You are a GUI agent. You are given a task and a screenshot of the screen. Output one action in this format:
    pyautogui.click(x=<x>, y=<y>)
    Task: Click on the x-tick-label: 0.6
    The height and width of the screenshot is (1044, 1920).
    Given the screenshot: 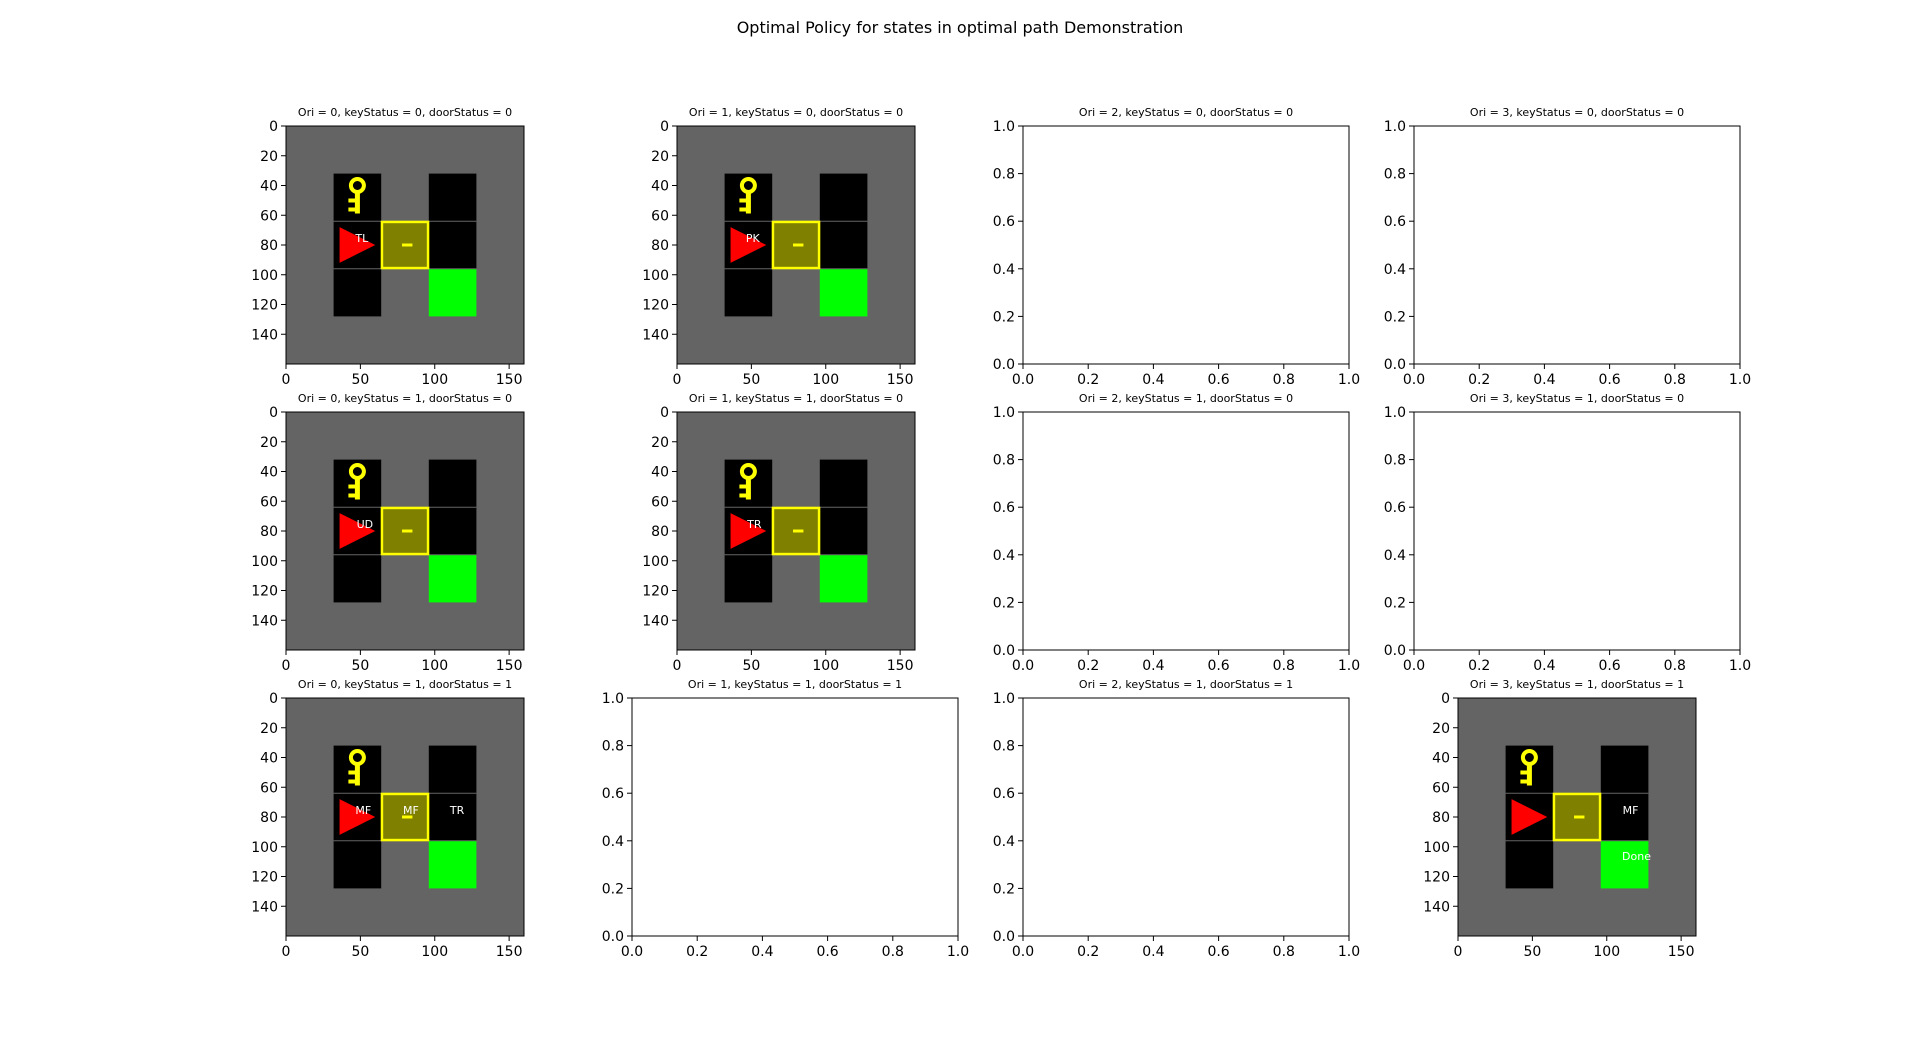 What is the action you would take?
    pyautogui.click(x=827, y=952)
    